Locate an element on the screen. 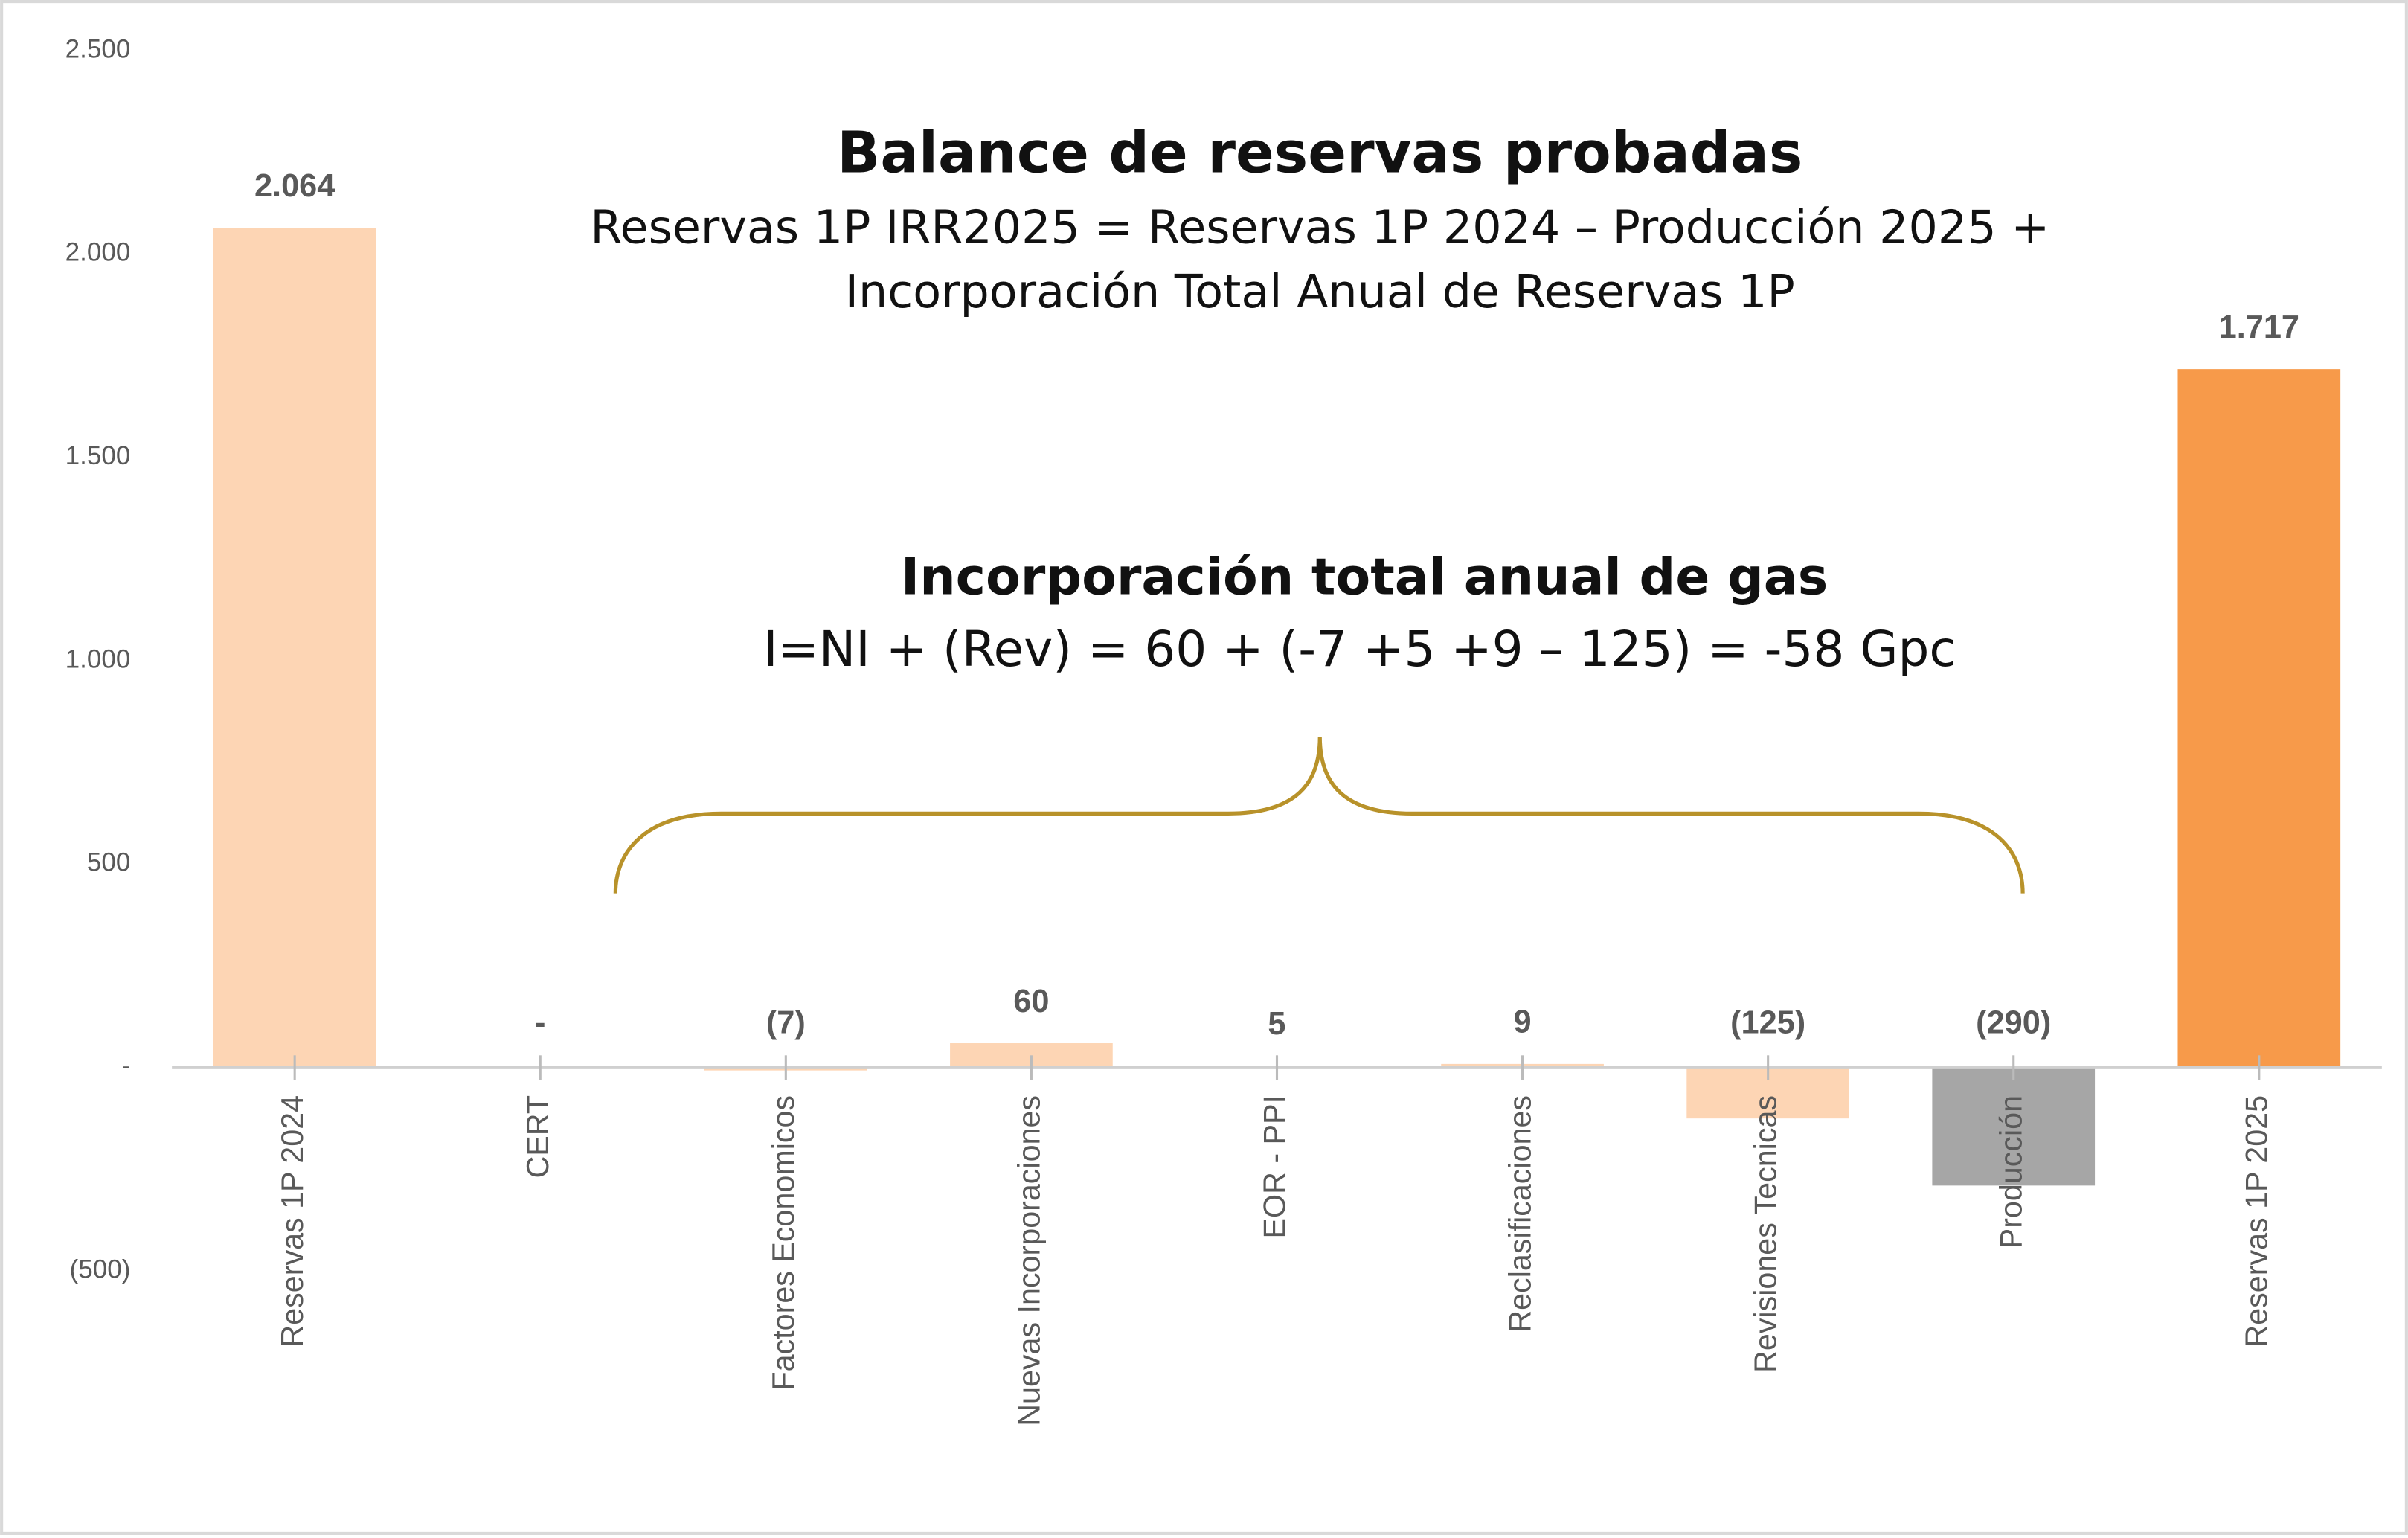 This screenshot has width=2408, height=1538. x-tick-label: Reservas 1P 2024 is located at coordinates (292, 1221).